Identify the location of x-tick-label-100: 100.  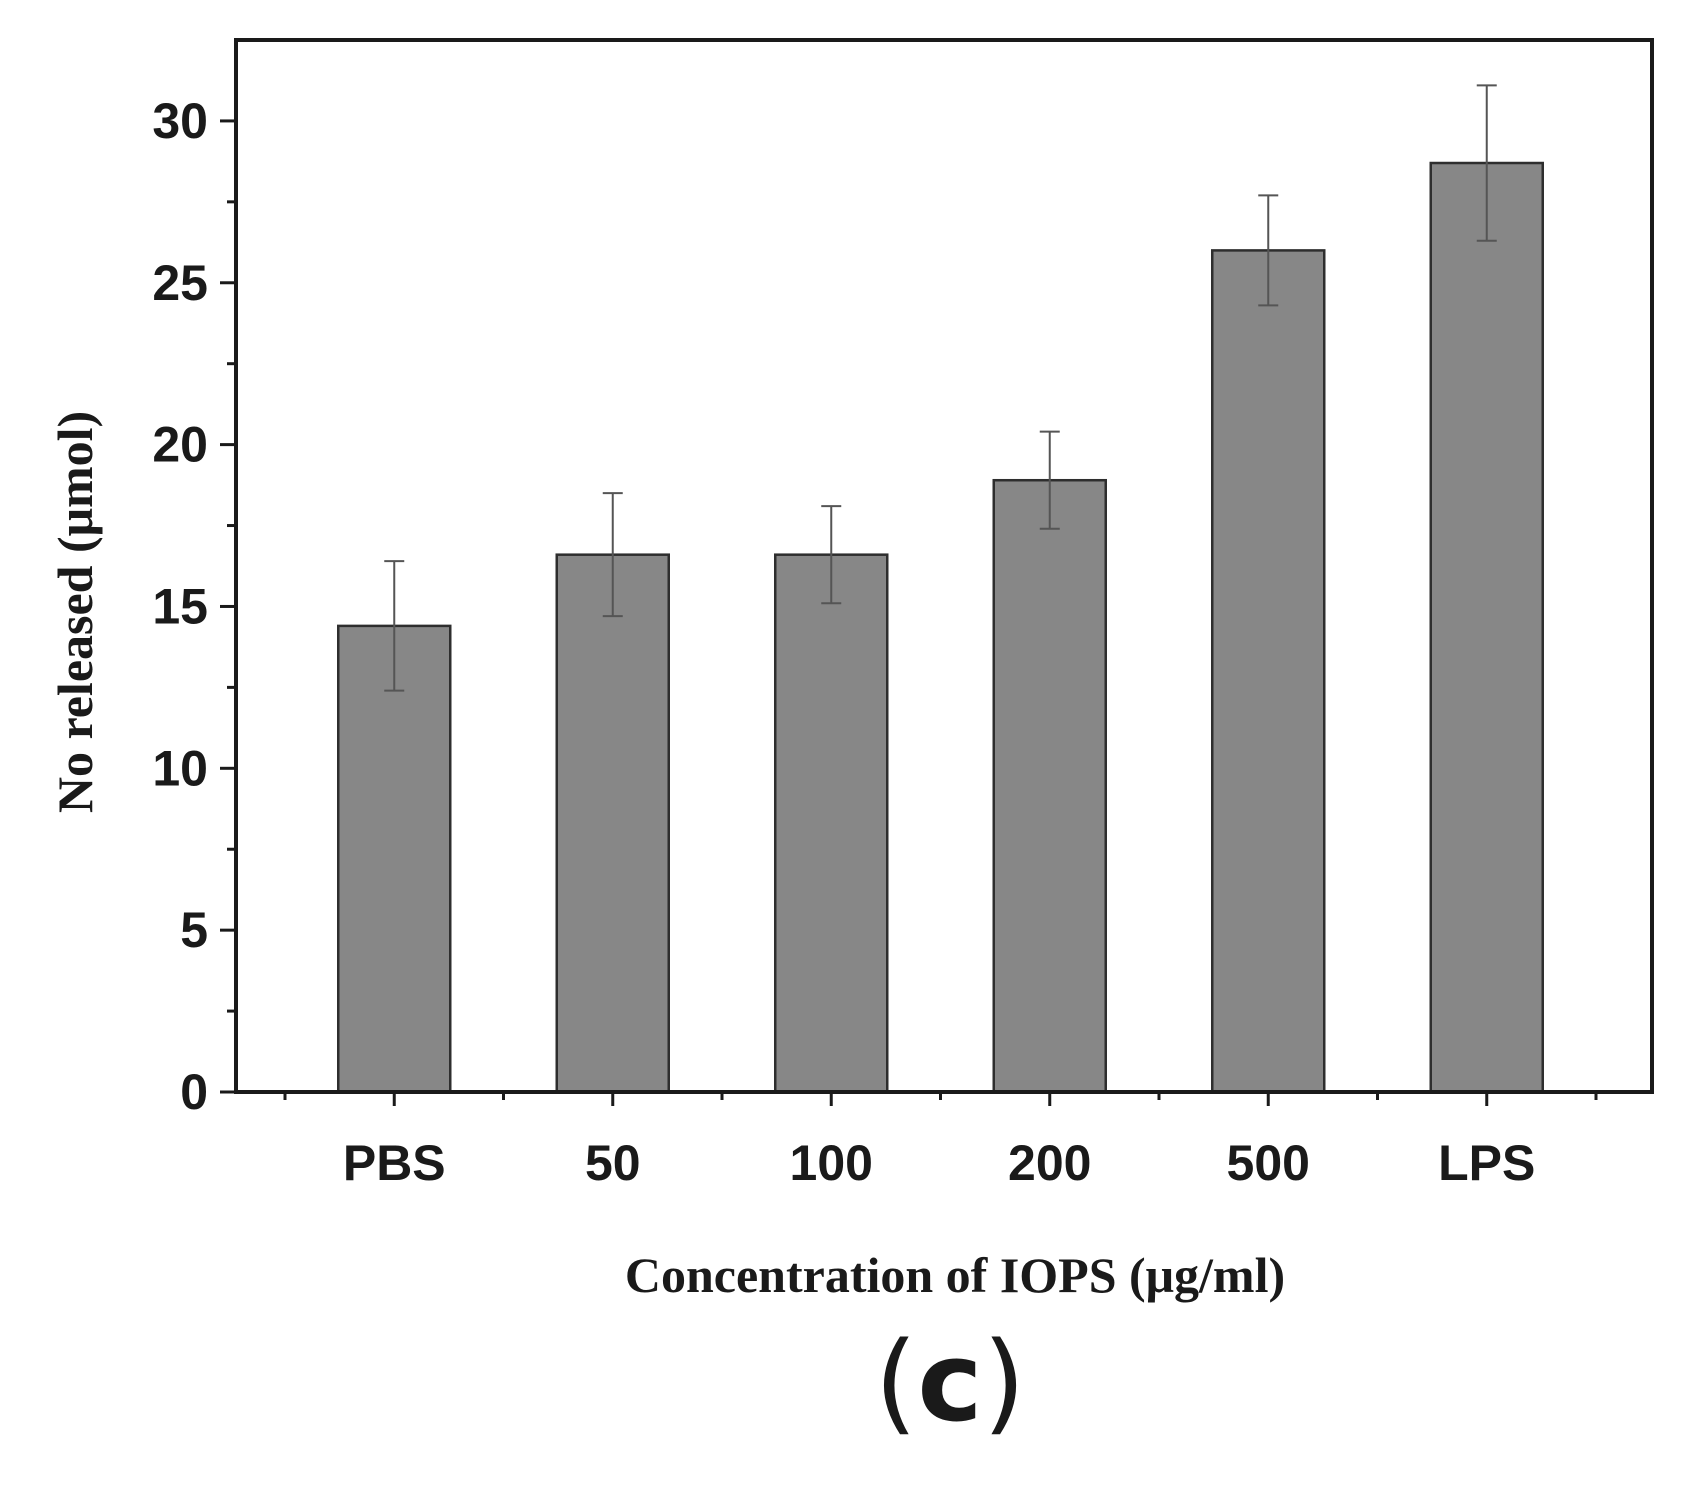
(831, 1163).